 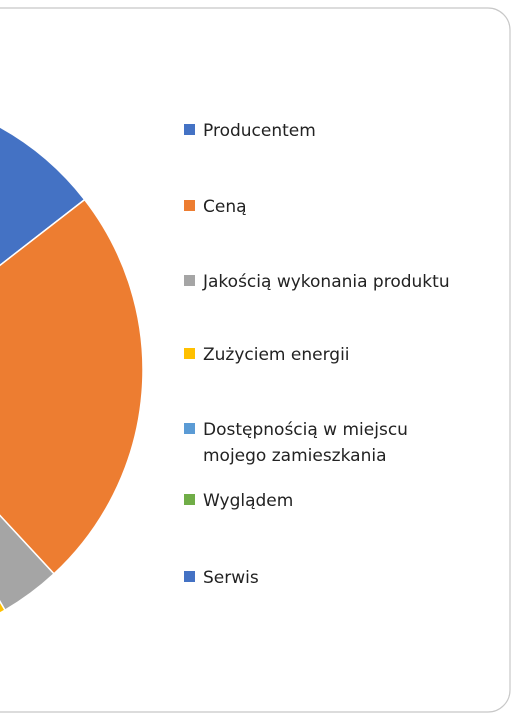 I want to click on legend-item: Wyglądem, so click(x=343, y=501).